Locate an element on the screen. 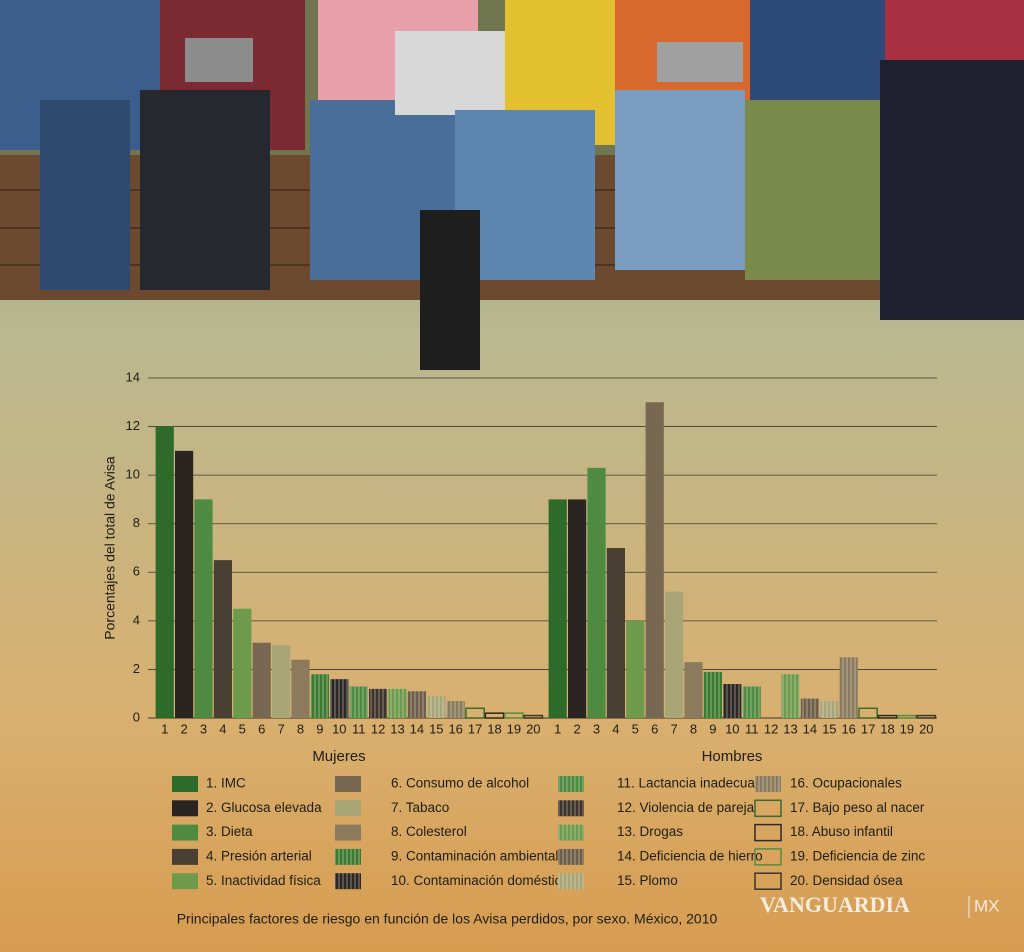 This screenshot has height=952, width=1024. x-tick-label: 18 is located at coordinates (887, 728).